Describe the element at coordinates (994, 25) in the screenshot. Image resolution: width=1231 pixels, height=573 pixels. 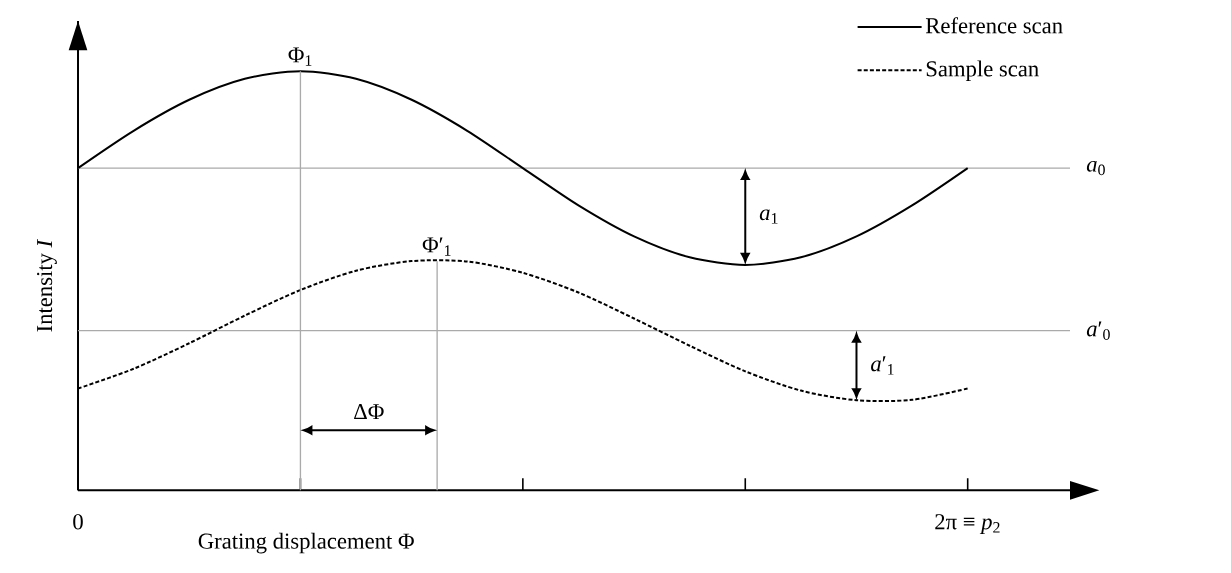
I see `legend-label: Reference scan` at that location.